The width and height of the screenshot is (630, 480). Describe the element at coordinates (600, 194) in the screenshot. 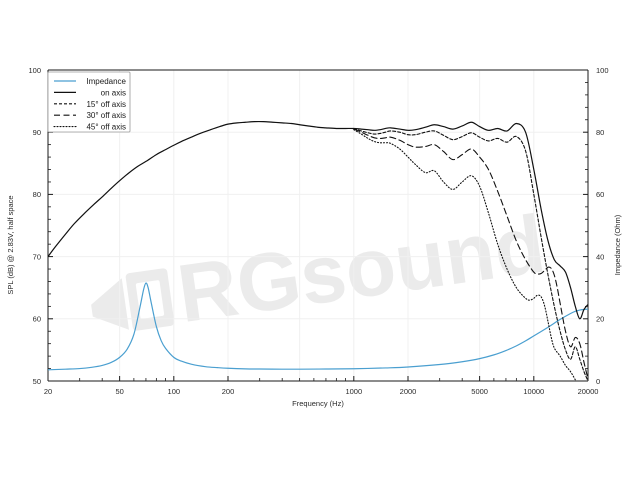

I see `y-tick-label-right: 60` at that location.